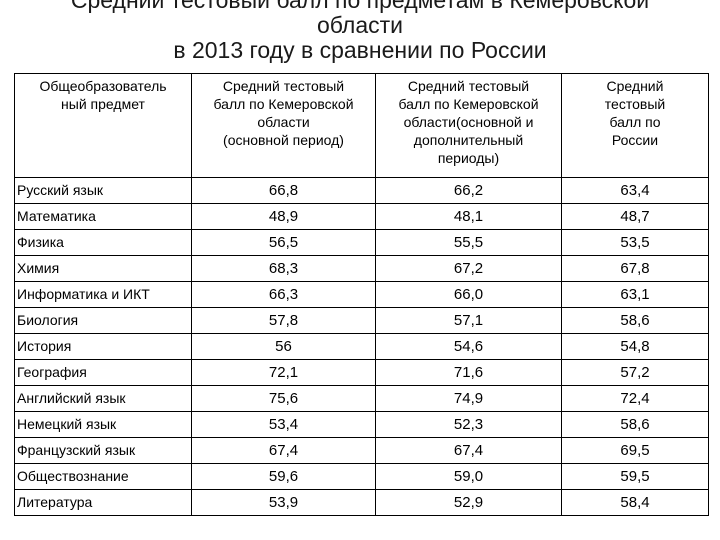 The image size is (720, 540). What do you see at coordinates (103, 125) in the screenshot?
I see `header-subject: Общеобразователь ный предмет` at bounding box center [103, 125].